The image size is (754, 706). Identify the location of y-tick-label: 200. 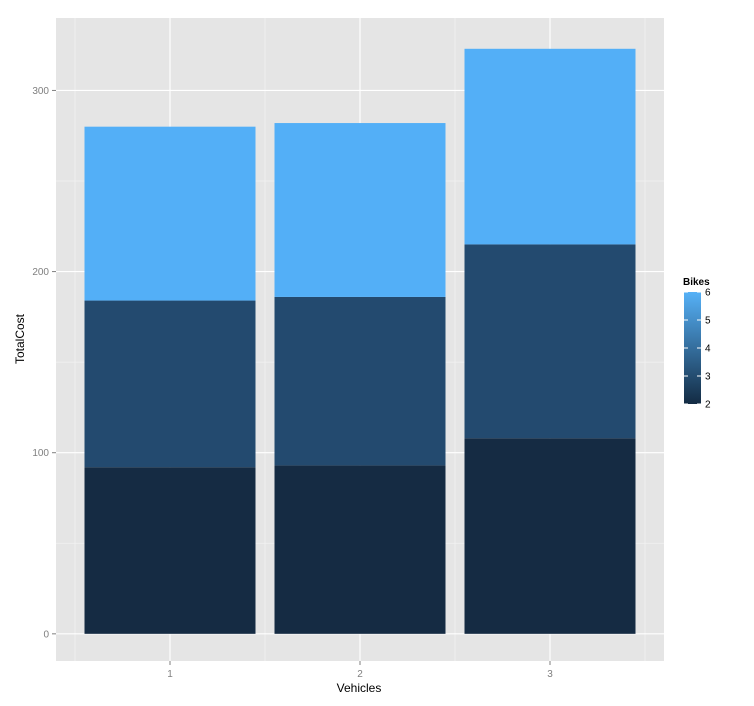
(40, 272).